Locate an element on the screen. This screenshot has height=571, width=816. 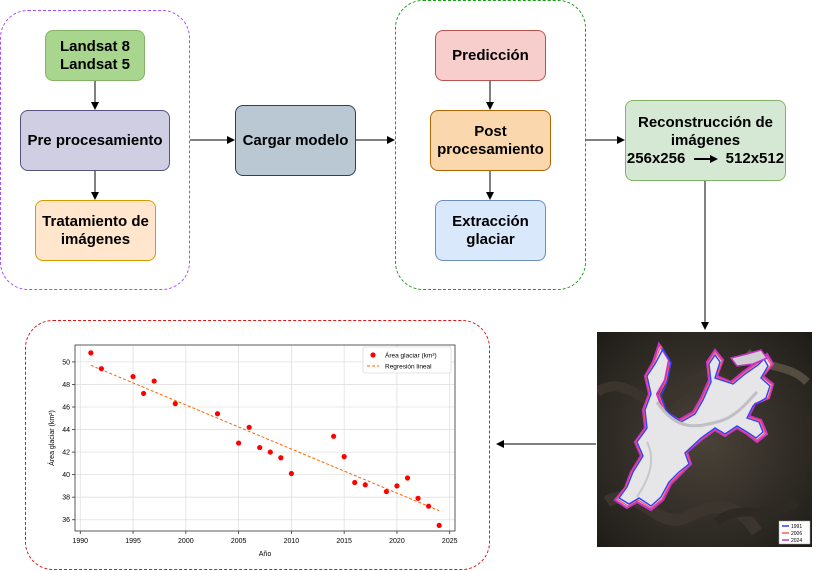
node-cargar-modelo: Cargar modelo is located at coordinates (295, 140).